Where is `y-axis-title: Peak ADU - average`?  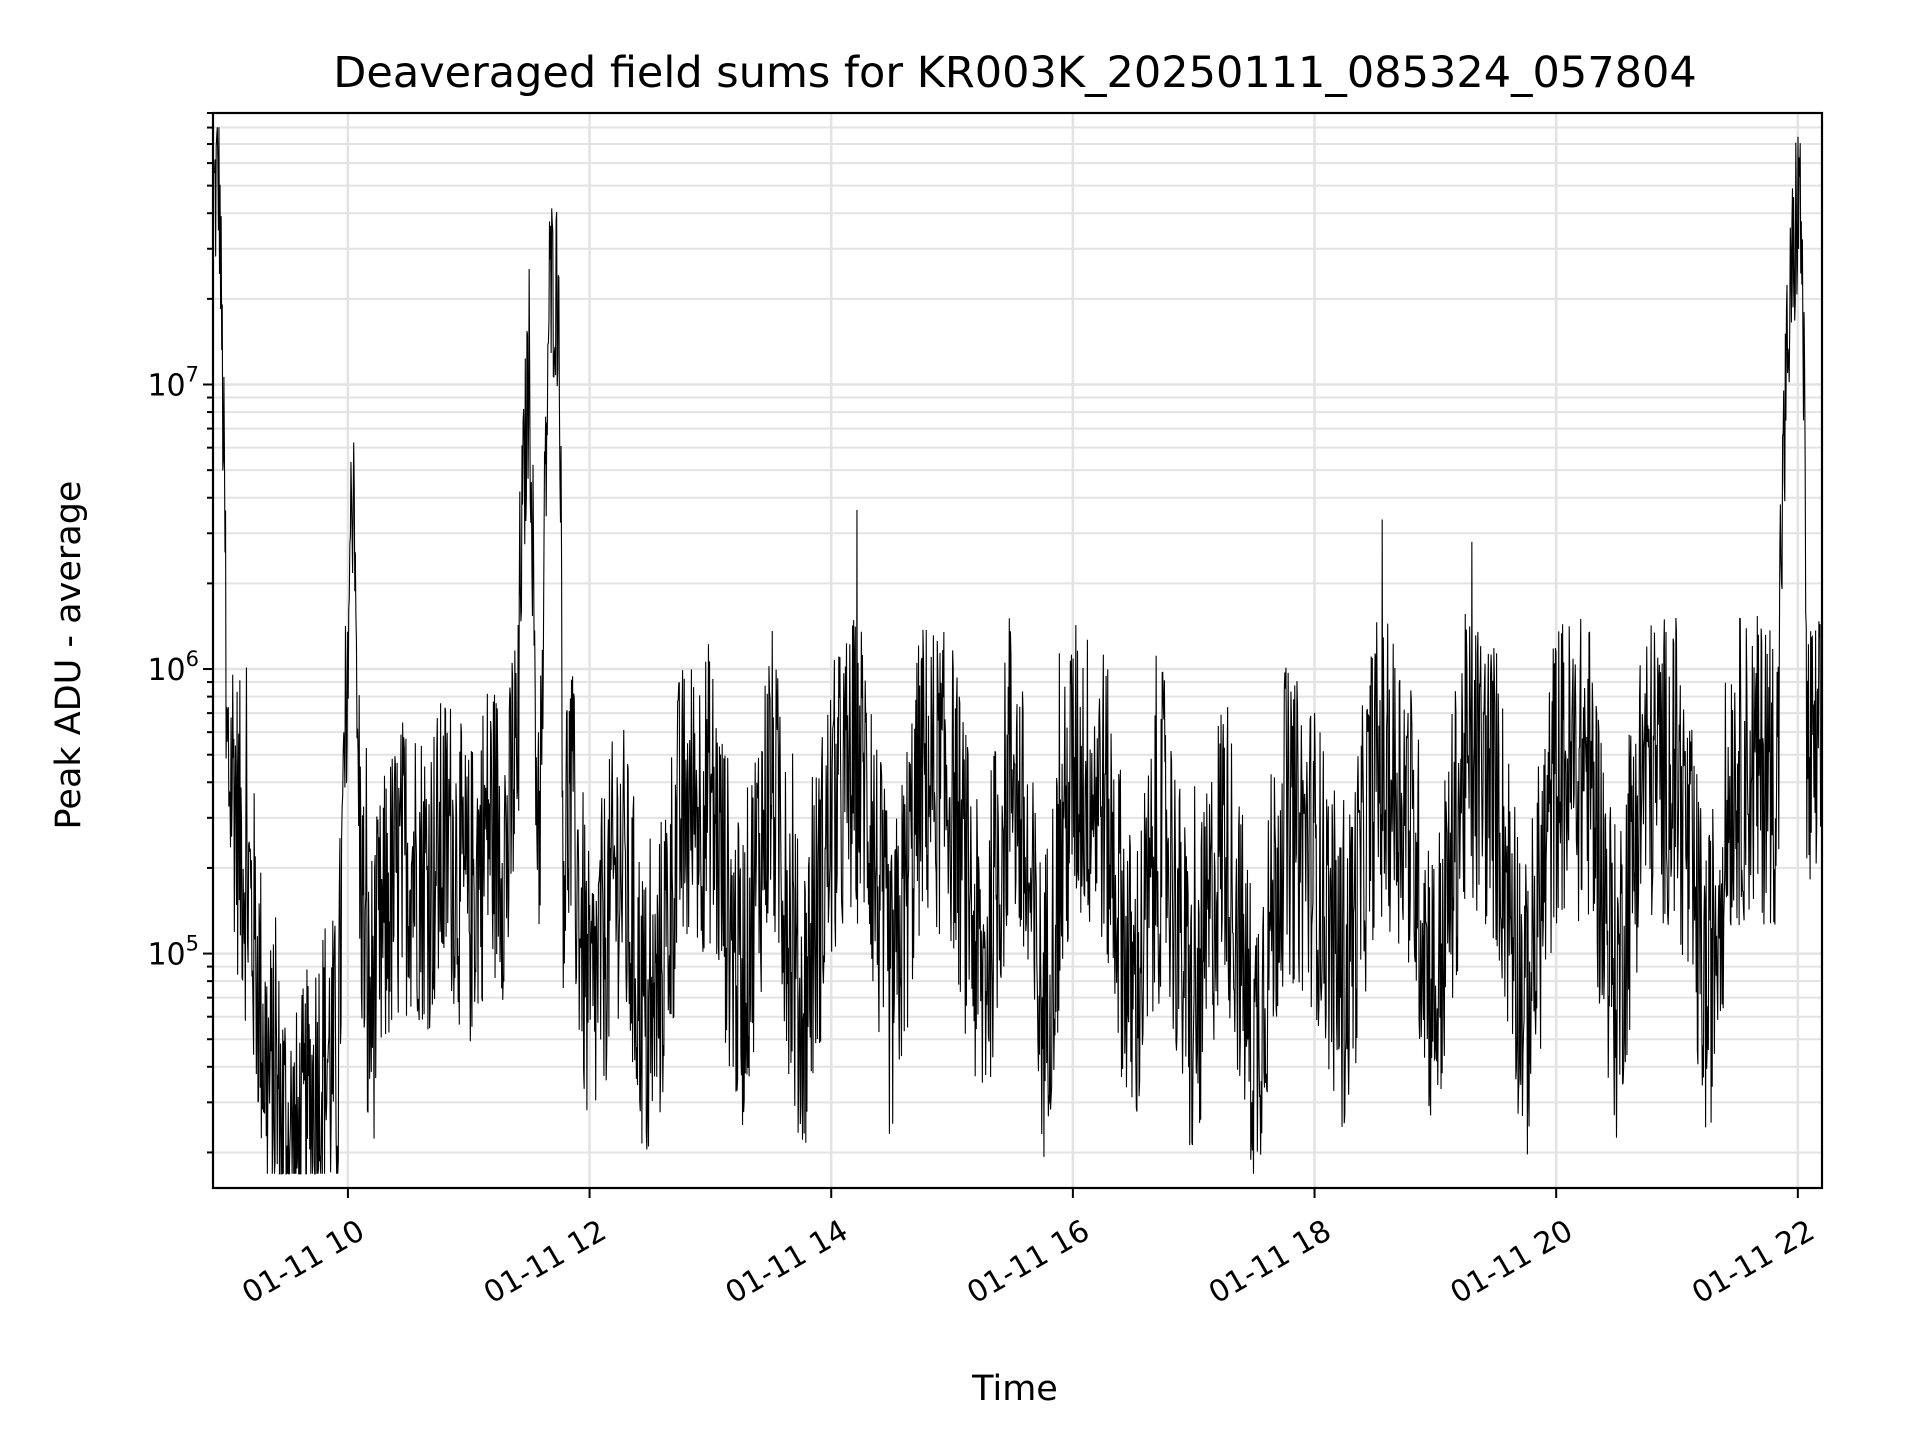 y-axis-title: Peak ADU - average is located at coordinates (69, 655).